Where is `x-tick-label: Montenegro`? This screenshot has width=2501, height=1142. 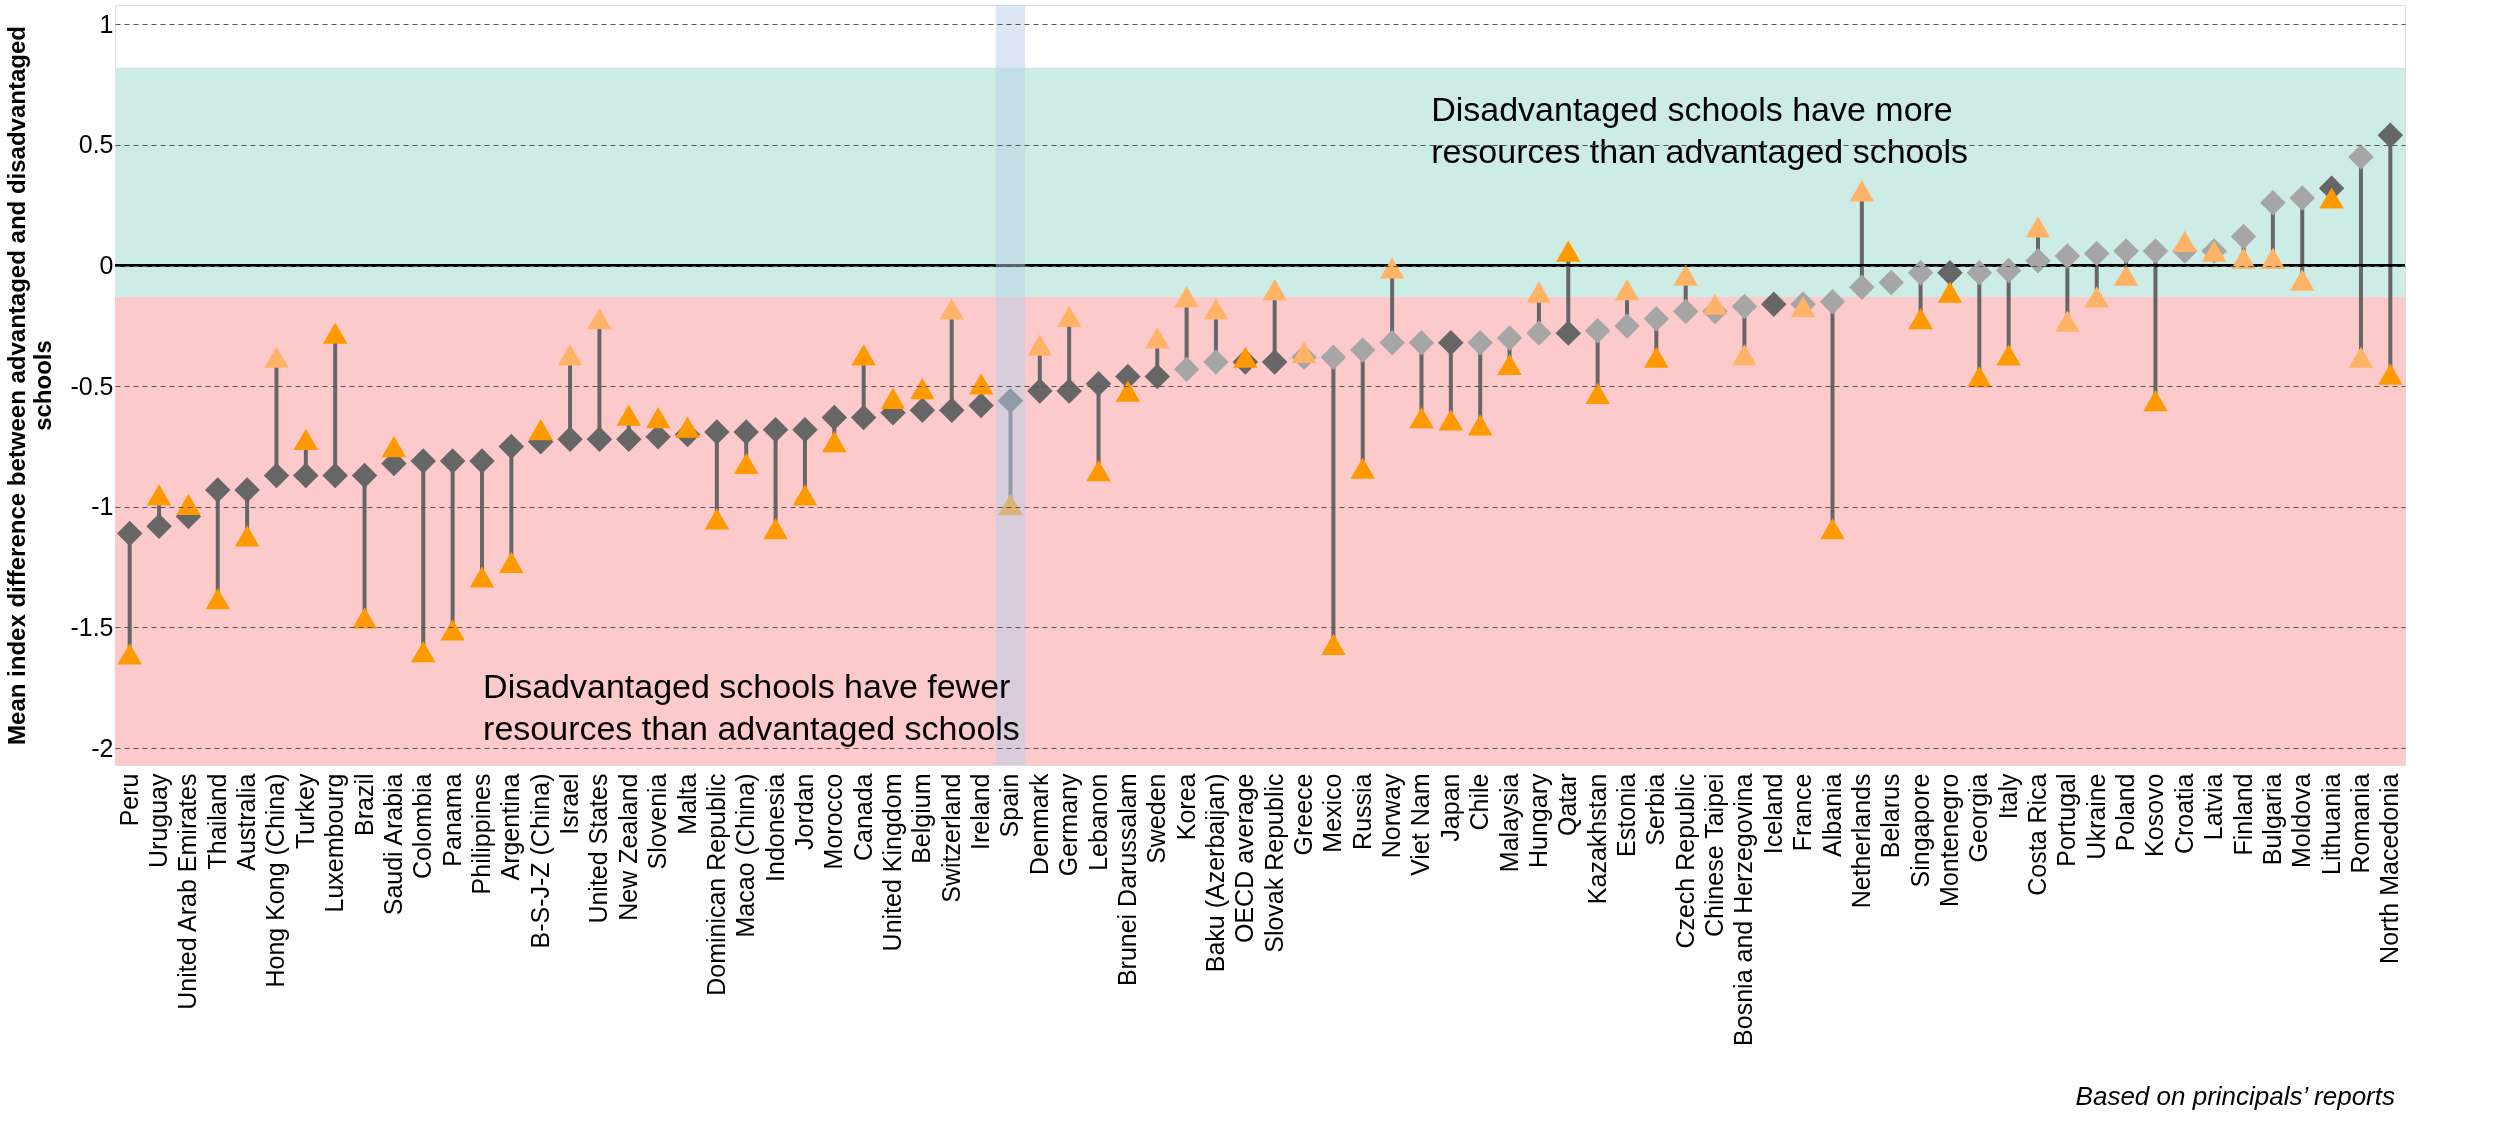 x-tick-label: Montenegro is located at coordinates (1948, 840).